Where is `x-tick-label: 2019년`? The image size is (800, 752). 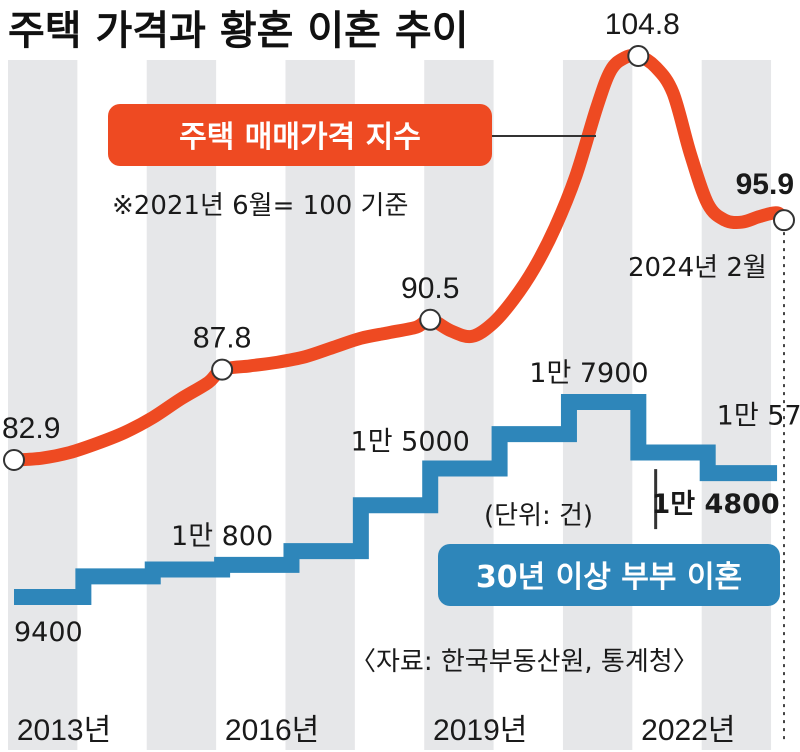 x-tick-label: 2019년 is located at coordinates (480, 730).